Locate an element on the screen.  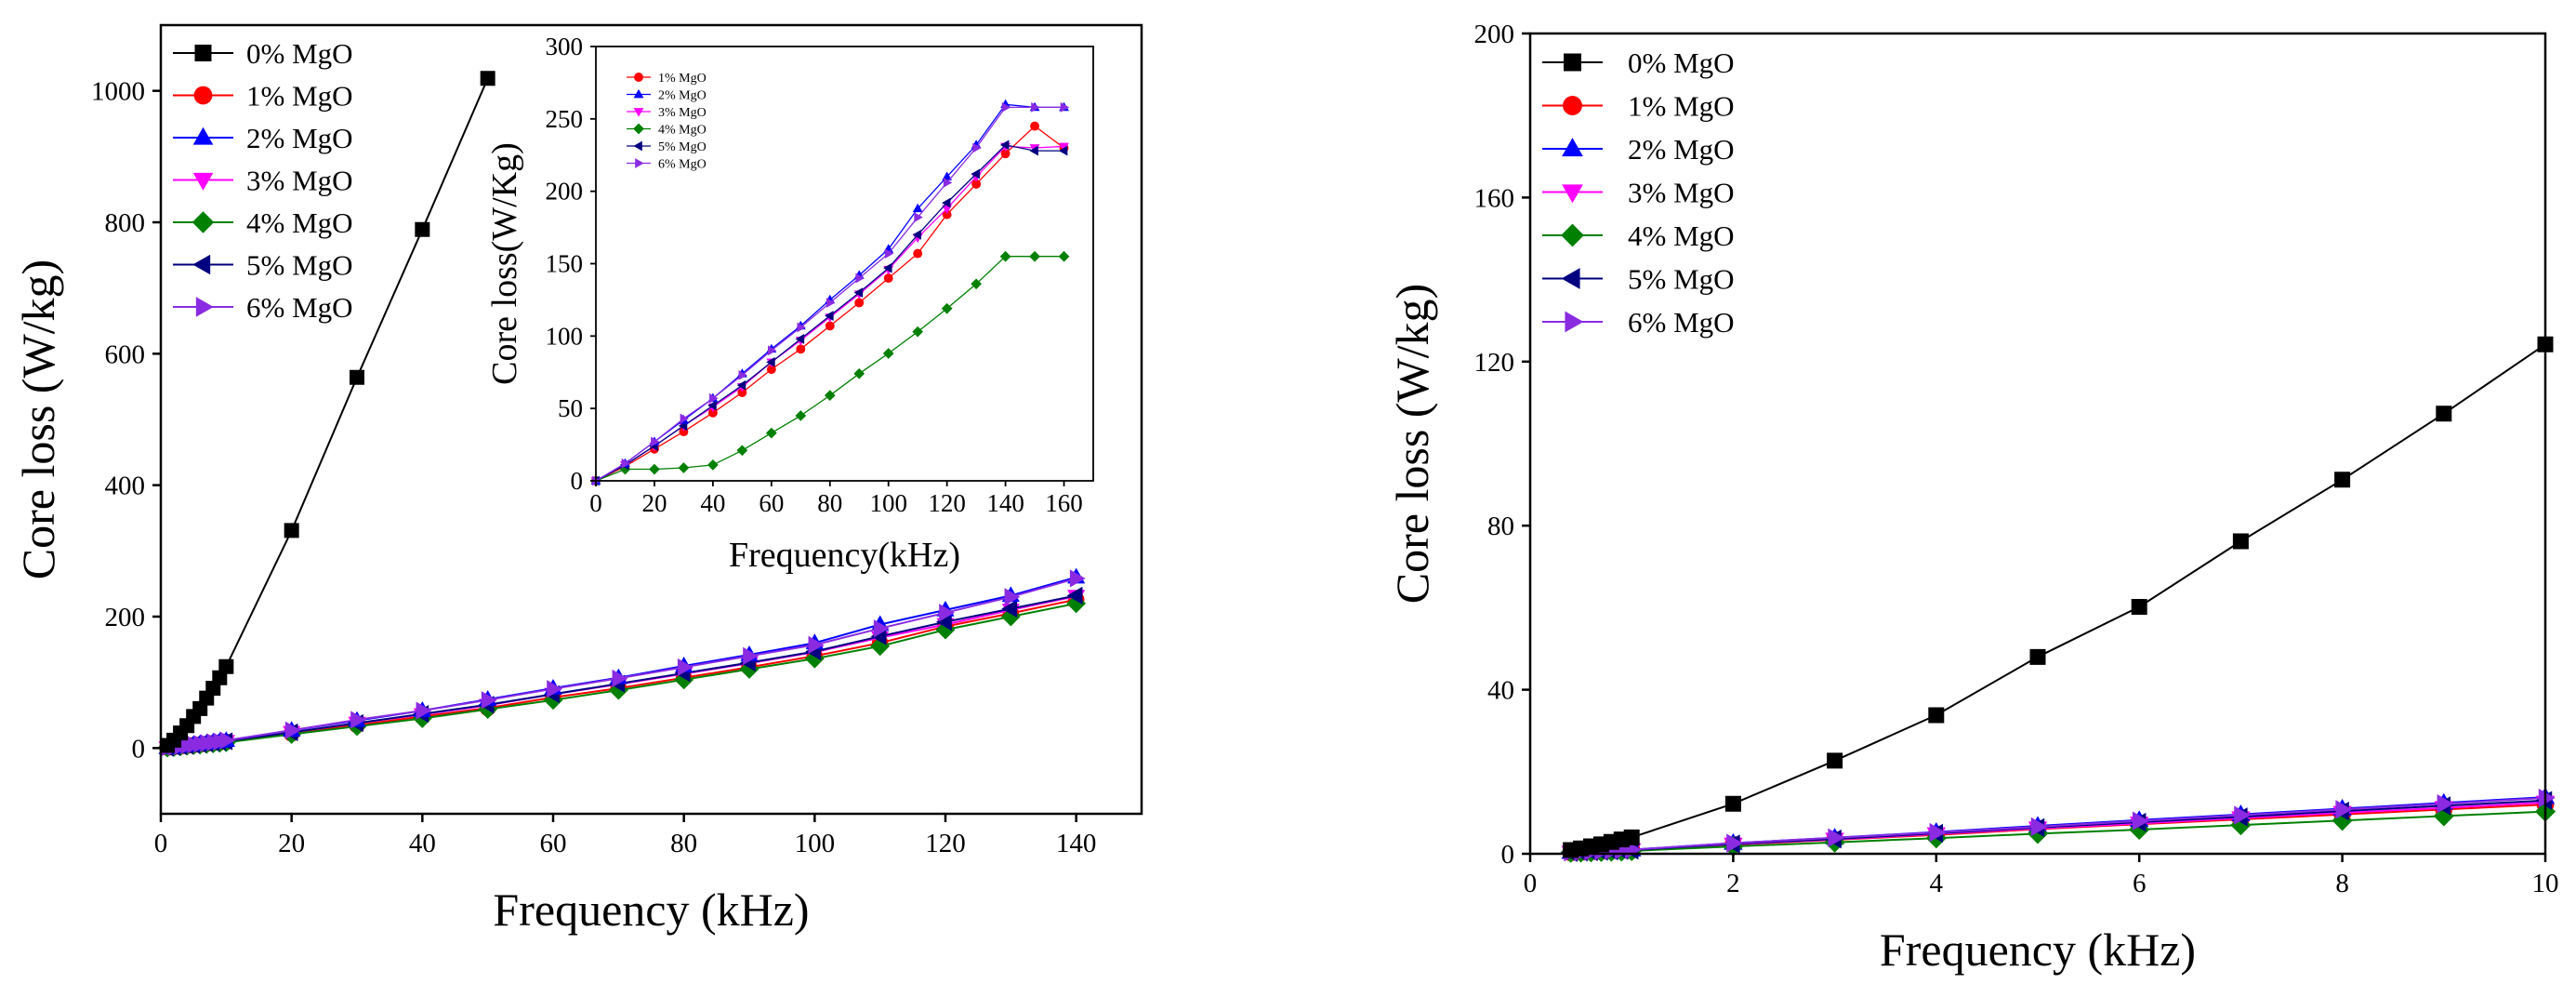
right-legend-label: 6% MgO is located at coordinates (1681, 322).